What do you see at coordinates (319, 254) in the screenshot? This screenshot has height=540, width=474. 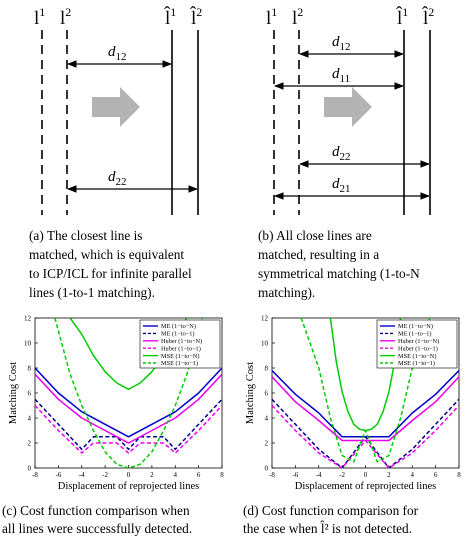 I see `caption-b-line: matched, resulting in a` at bounding box center [319, 254].